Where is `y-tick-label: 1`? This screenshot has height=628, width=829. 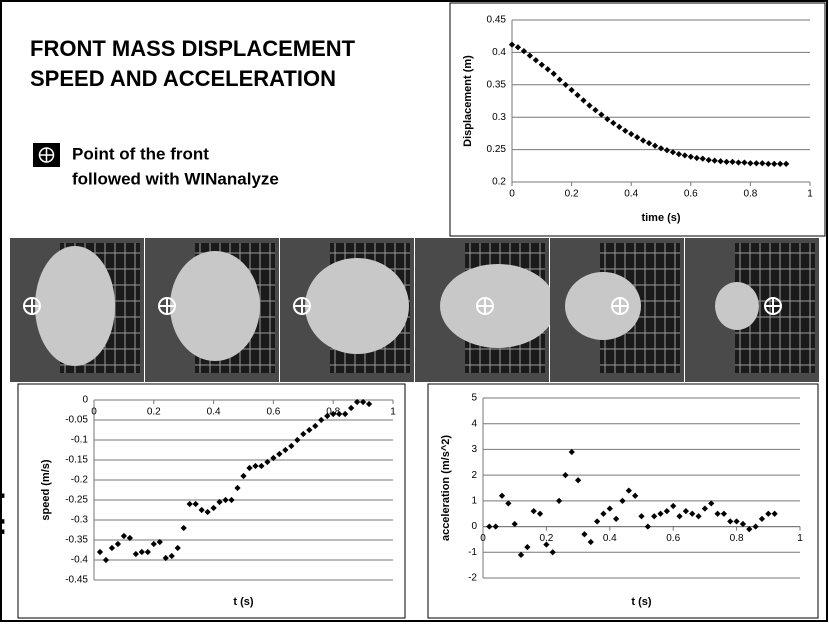
y-tick-label: 1 is located at coordinates (474, 500).